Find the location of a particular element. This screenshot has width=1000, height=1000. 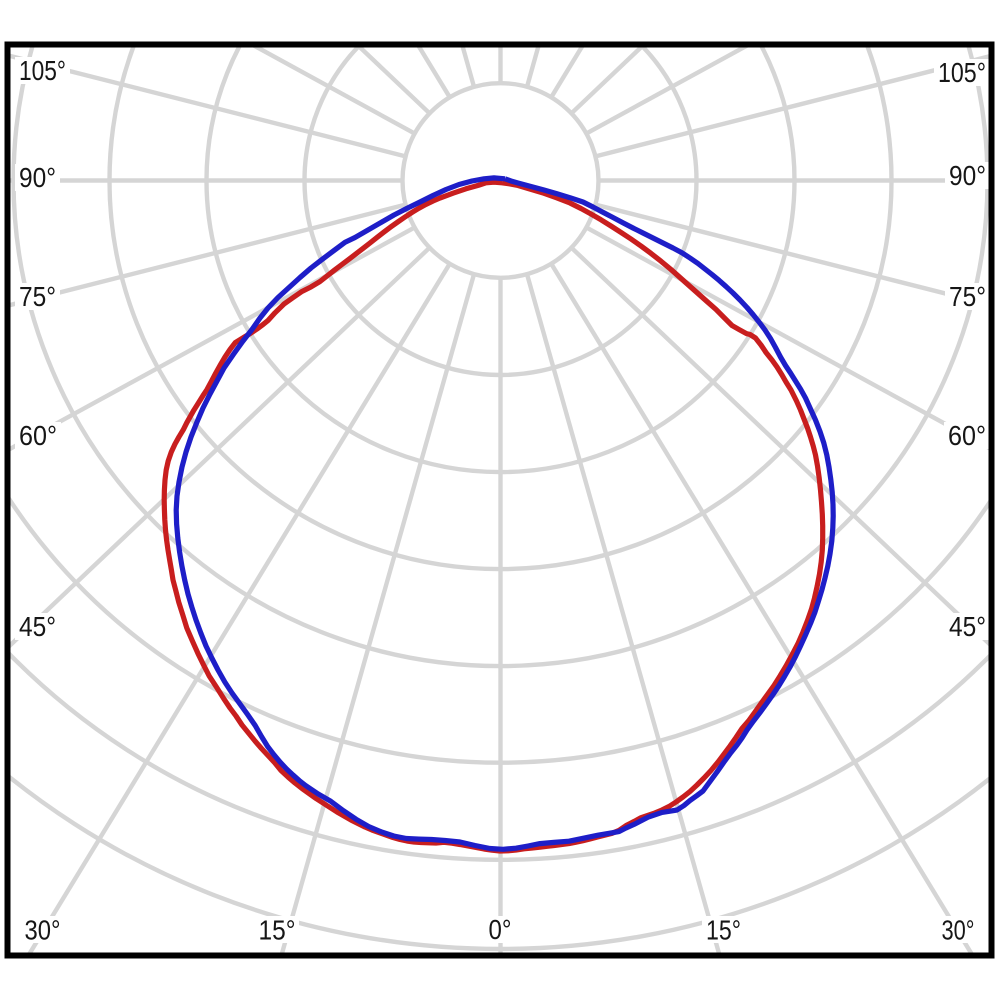

svg-text: 0° is located at coordinates (500, 929).